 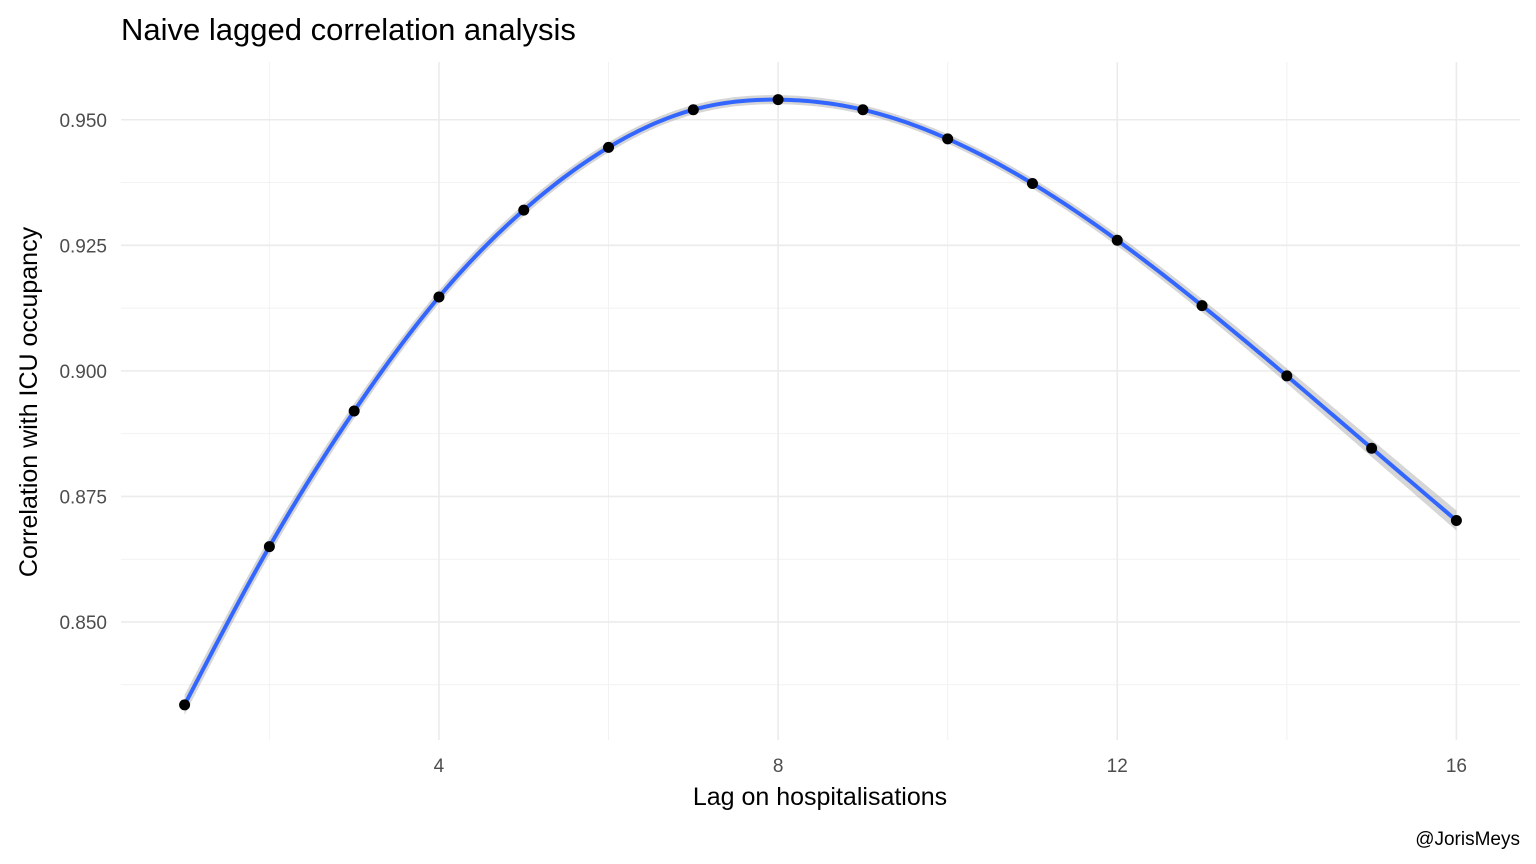 What do you see at coordinates (348, 29) in the screenshot?
I see `chart-title: Naive lagged correlation analysis` at bounding box center [348, 29].